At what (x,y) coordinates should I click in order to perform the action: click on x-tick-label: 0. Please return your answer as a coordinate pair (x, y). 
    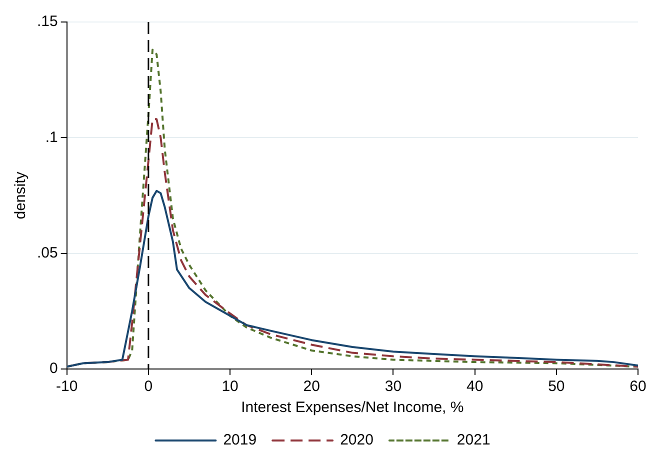
    Looking at the image, I should click on (148, 387).